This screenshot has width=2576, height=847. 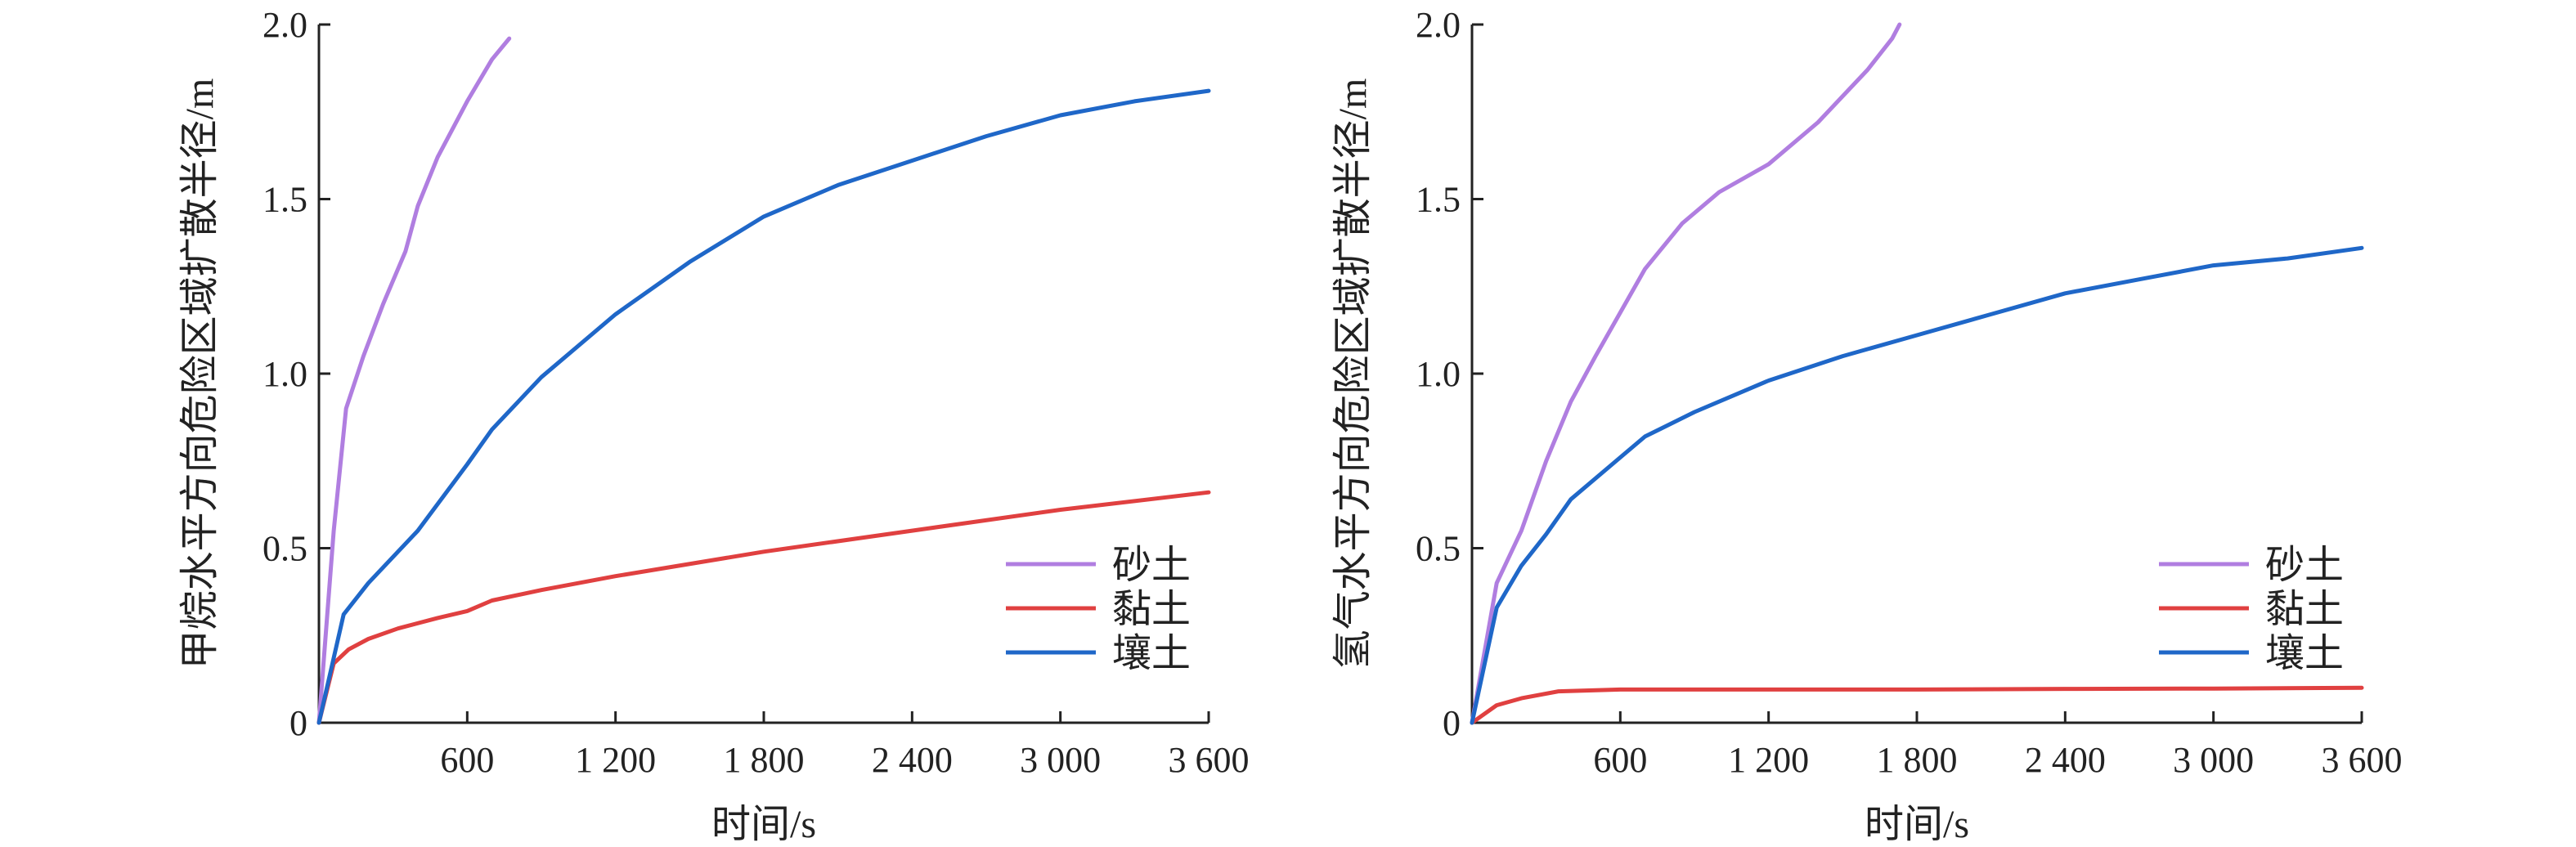 I want to click on y-axis-label: 甲烷水平方向危险区域扩散半径/m, so click(x=200, y=374).